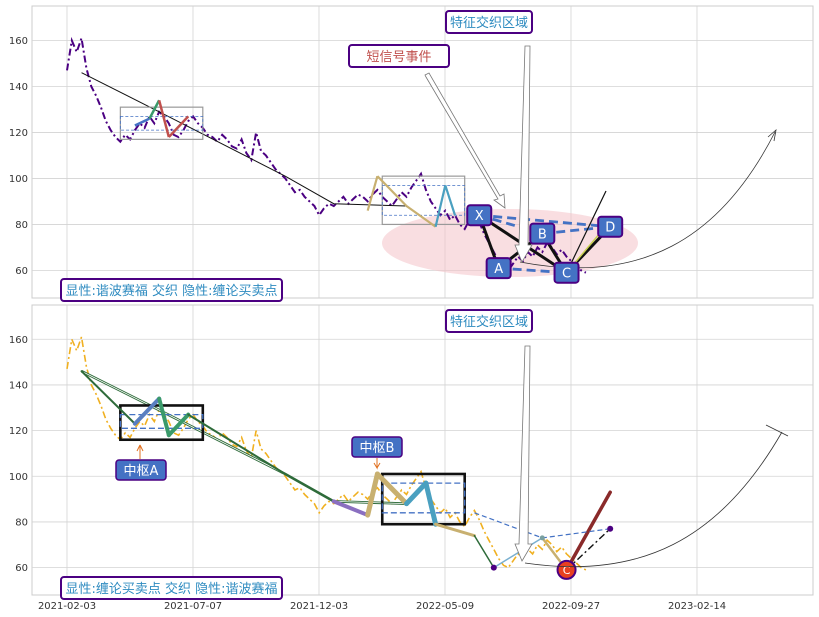 The image size is (819, 617). Describe the element at coordinates (193, 606) in the screenshot. I see `x-tick-label: 2021-07-07` at that location.